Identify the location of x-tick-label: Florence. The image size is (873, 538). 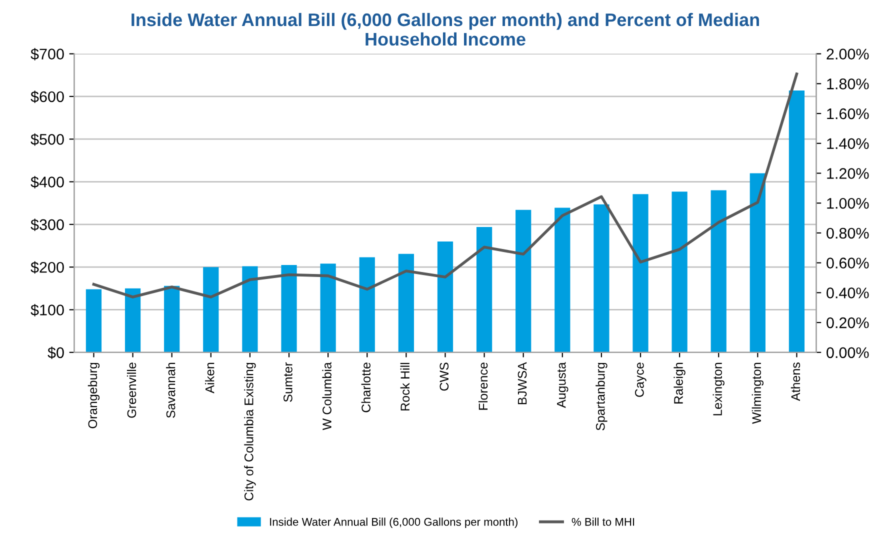
(483, 386).